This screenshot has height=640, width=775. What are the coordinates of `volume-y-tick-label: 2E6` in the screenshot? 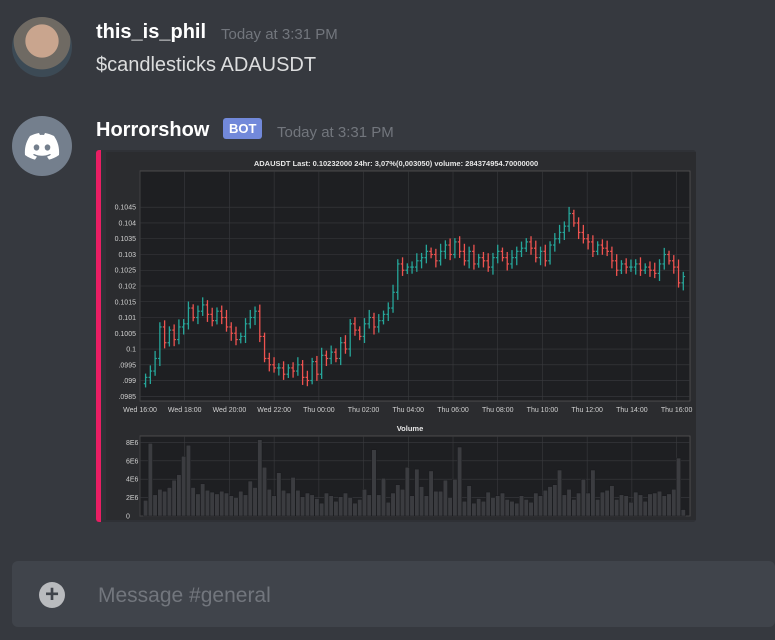 It's located at (132, 498).